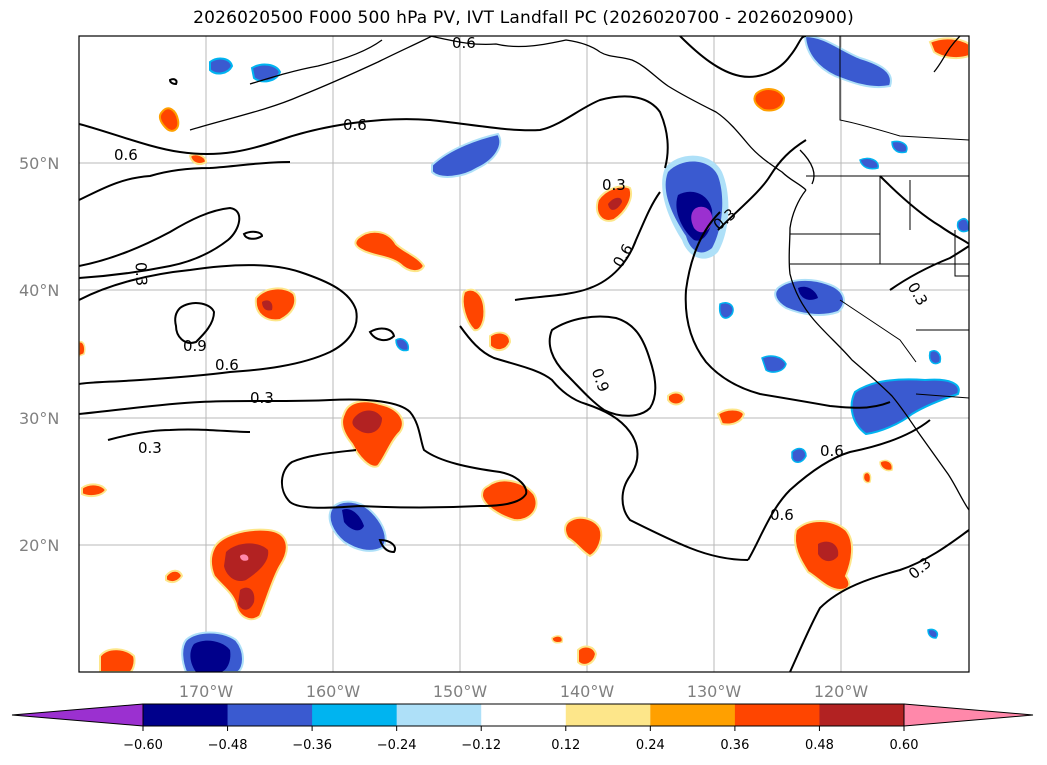  Describe the element at coordinates (141, 274) in the screenshot. I see `contour-label-3: 0.3` at that location.